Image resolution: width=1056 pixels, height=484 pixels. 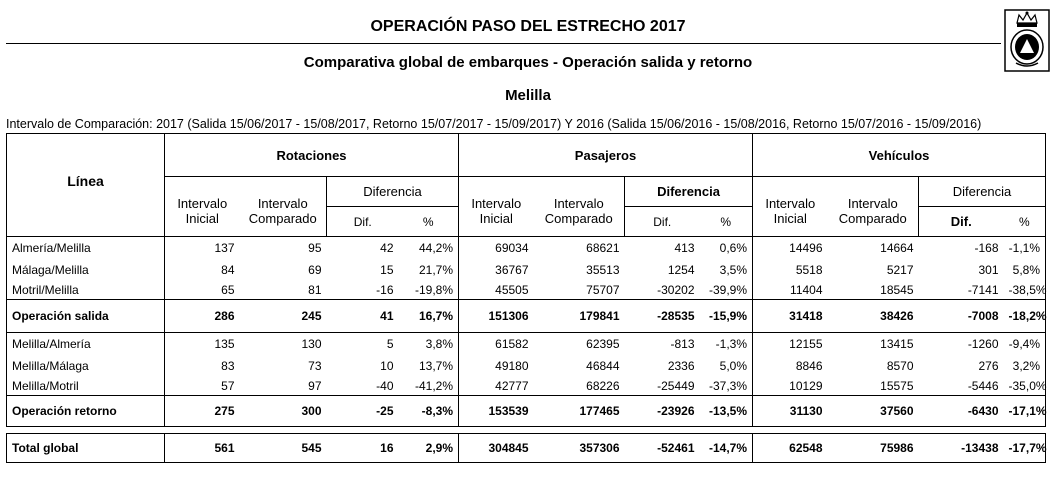 I want to click on inicial-cell: 65, so click(x=228, y=289).